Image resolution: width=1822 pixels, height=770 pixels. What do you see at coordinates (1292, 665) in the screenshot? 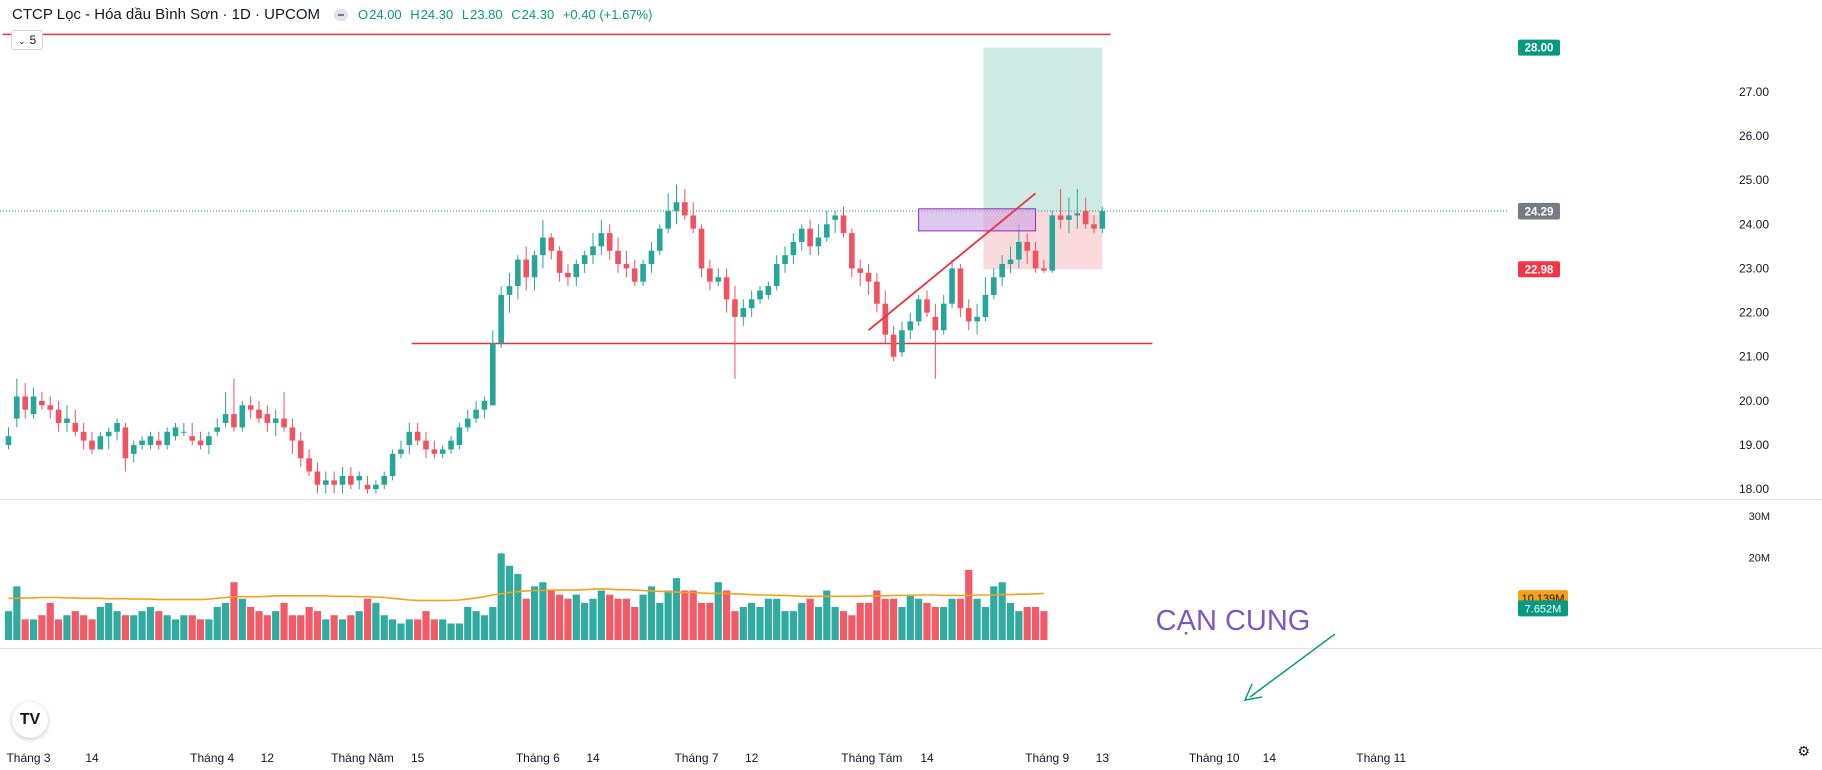
I see `annotation-arrow` at bounding box center [1292, 665].